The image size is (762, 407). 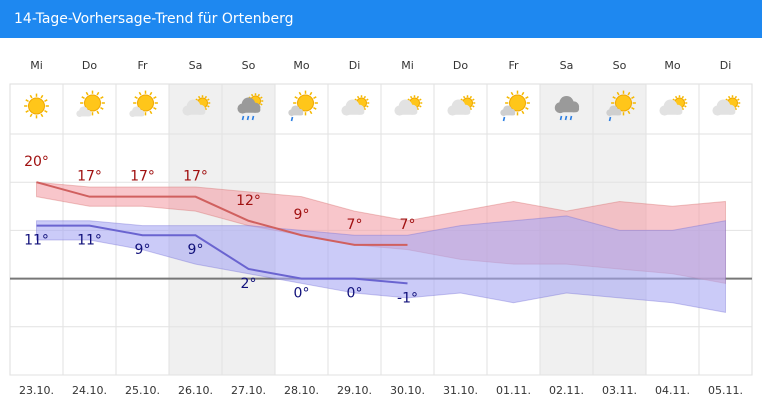 I want to click on day-label: Sa, so click(x=567, y=65).